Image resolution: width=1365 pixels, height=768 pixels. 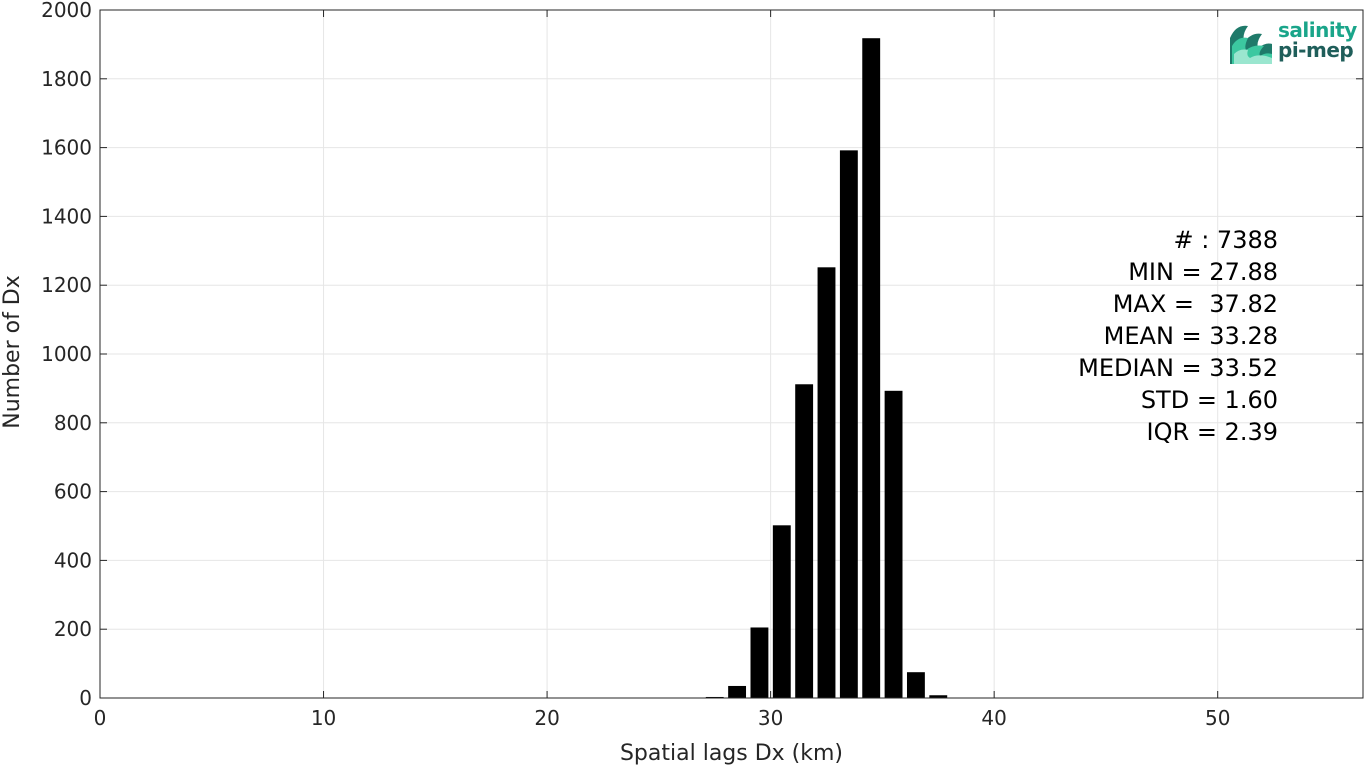 What do you see at coordinates (1225, 240) in the screenshot?
I see `stats-line: # : 7388` at bounding box center [1225, 240].